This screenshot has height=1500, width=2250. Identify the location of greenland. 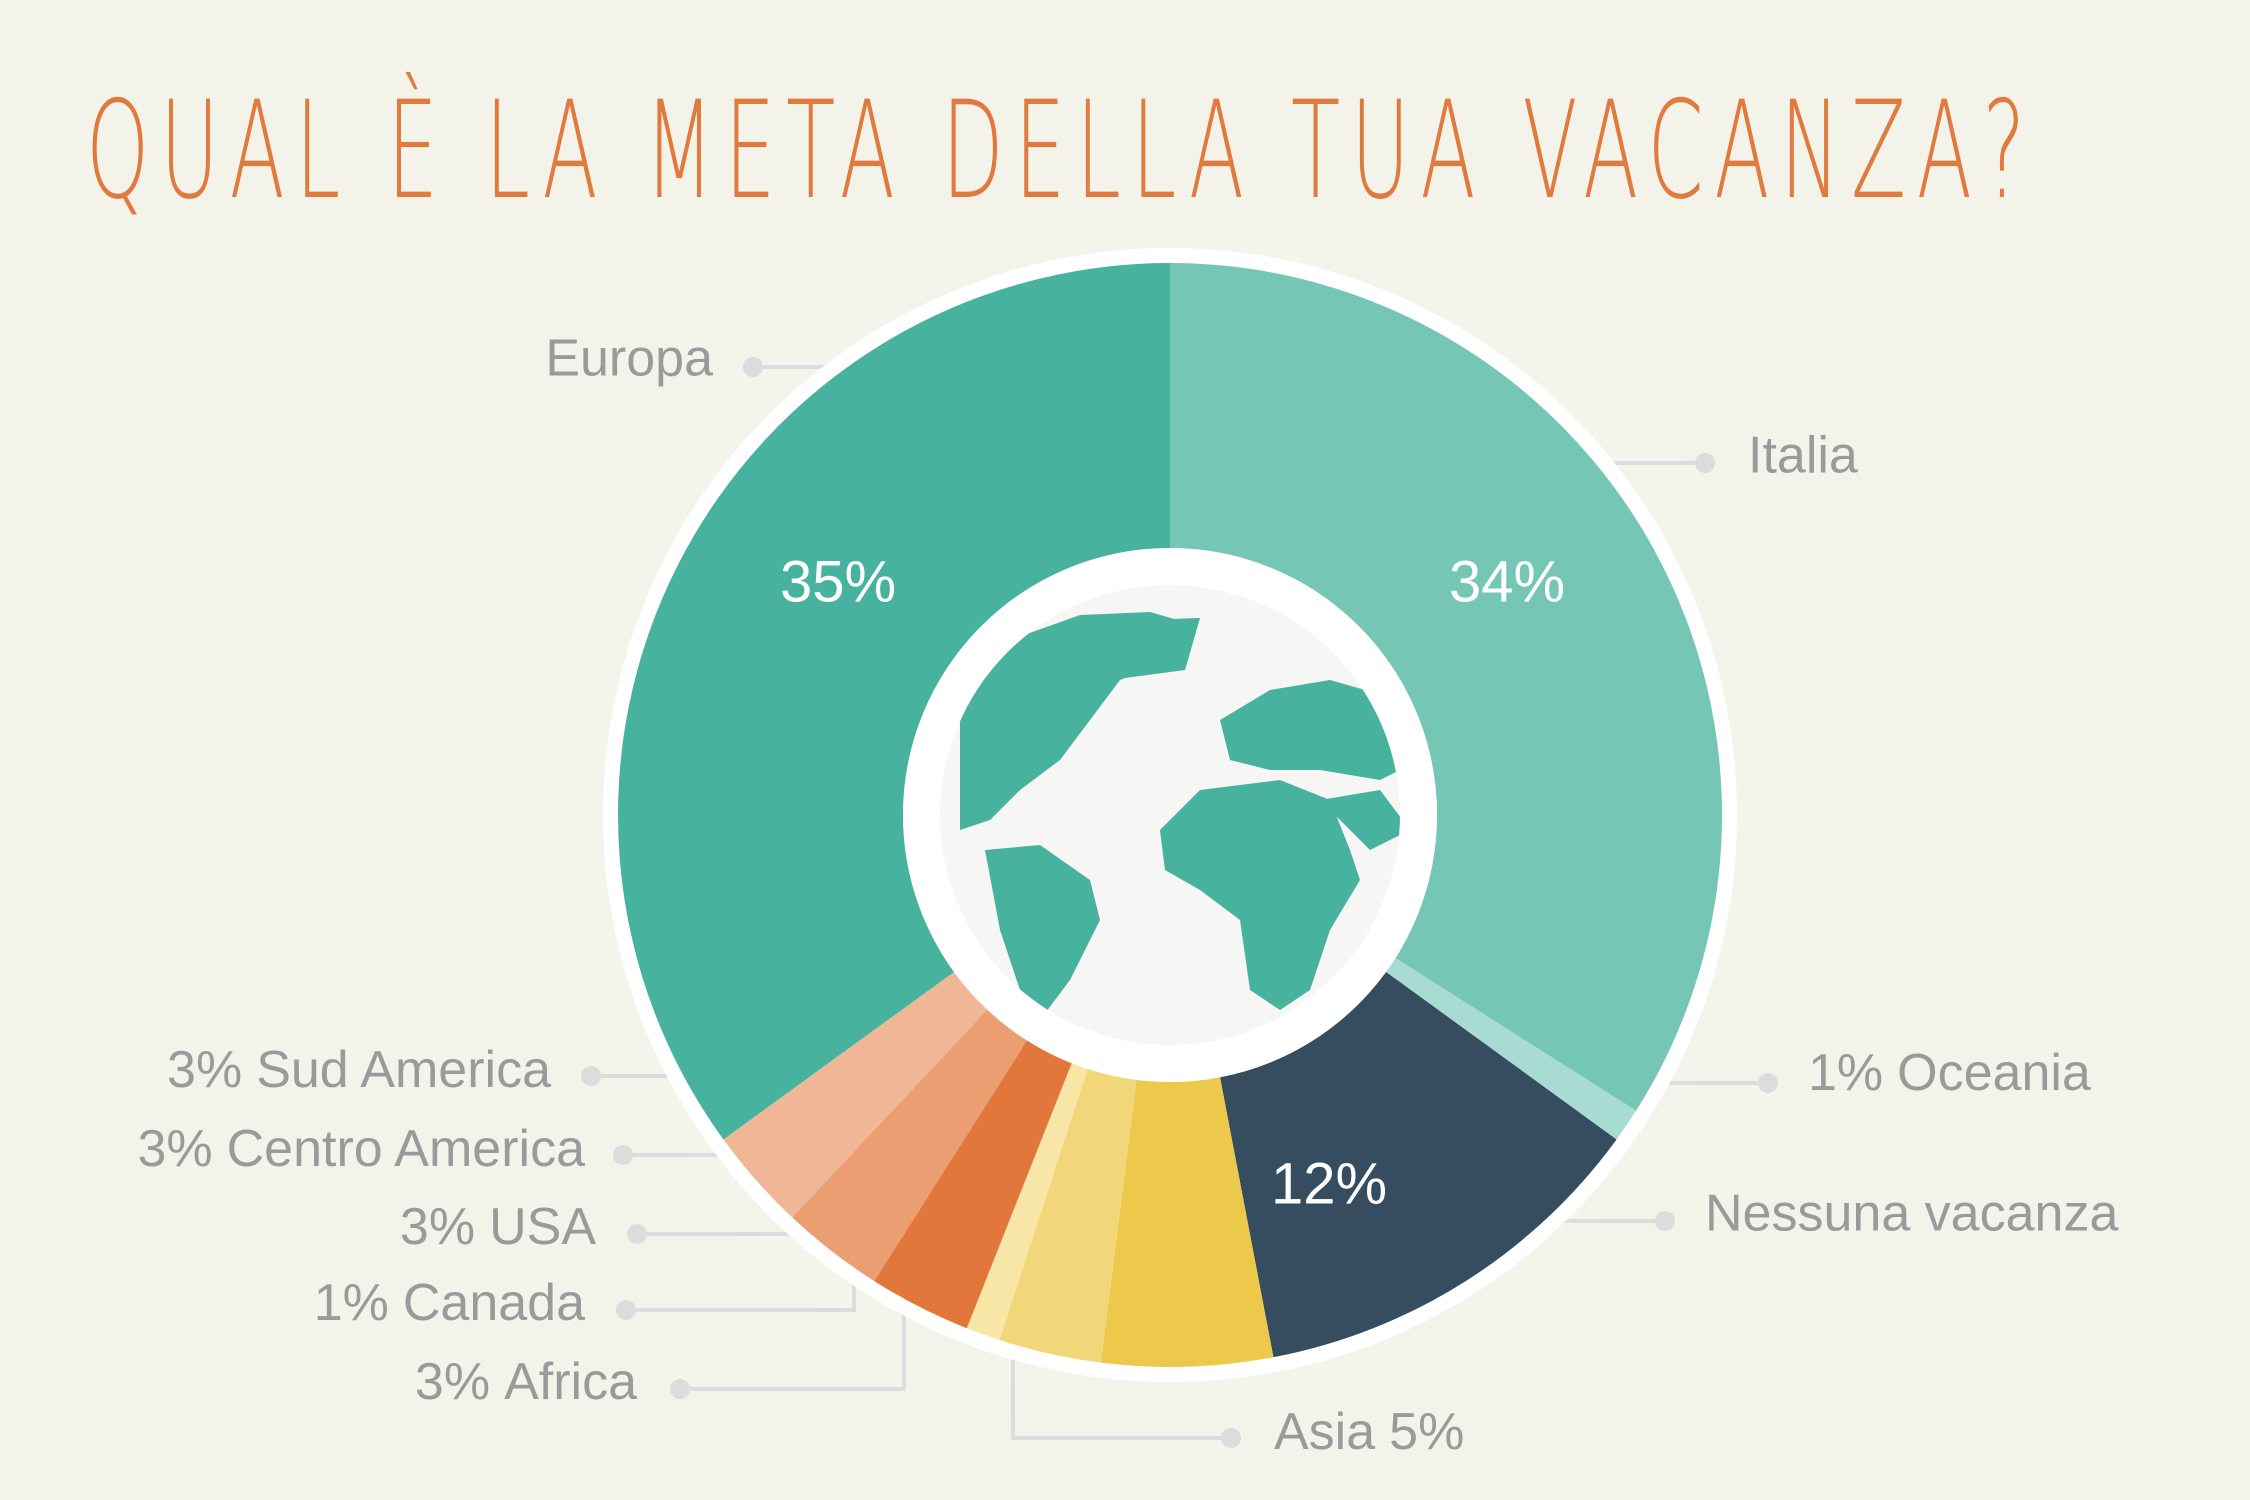
(1145, 649).